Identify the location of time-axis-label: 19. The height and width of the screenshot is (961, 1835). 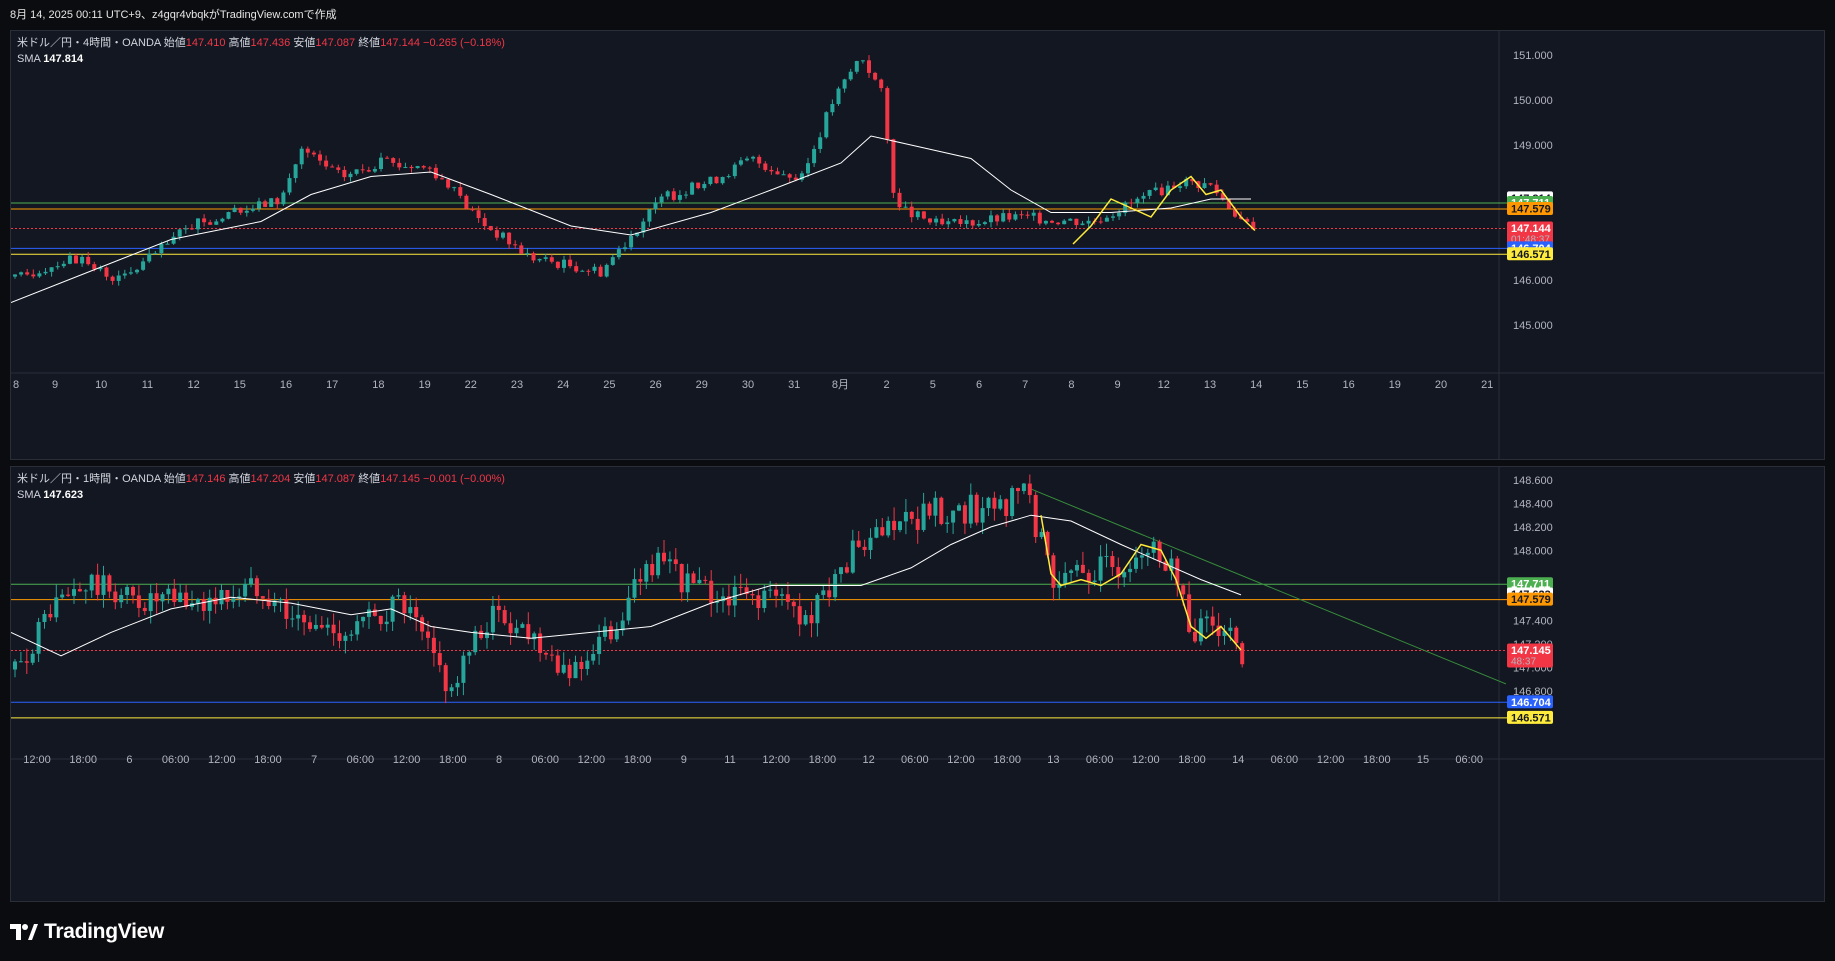
(424, 385).